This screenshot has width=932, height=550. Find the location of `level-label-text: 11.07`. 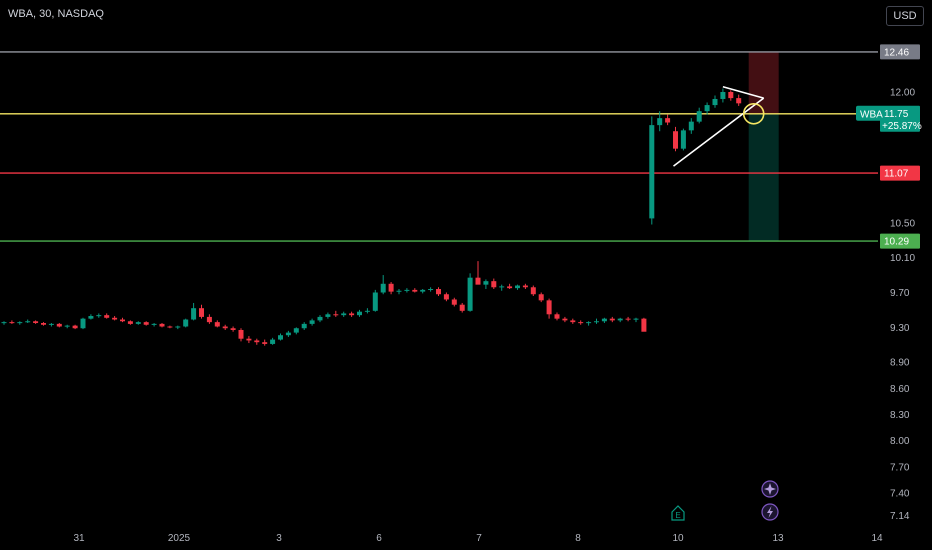

level-label-text: 11.07 is located at coordinates (896, 174).